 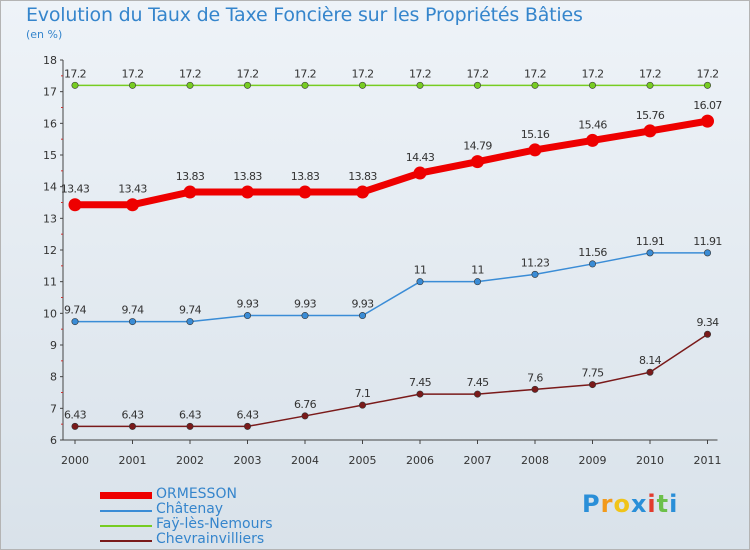 What do you see at coordinates (363, 460) in the screenshot?
I see `x-tick-label: 2005` at bounding box center [363, 460].